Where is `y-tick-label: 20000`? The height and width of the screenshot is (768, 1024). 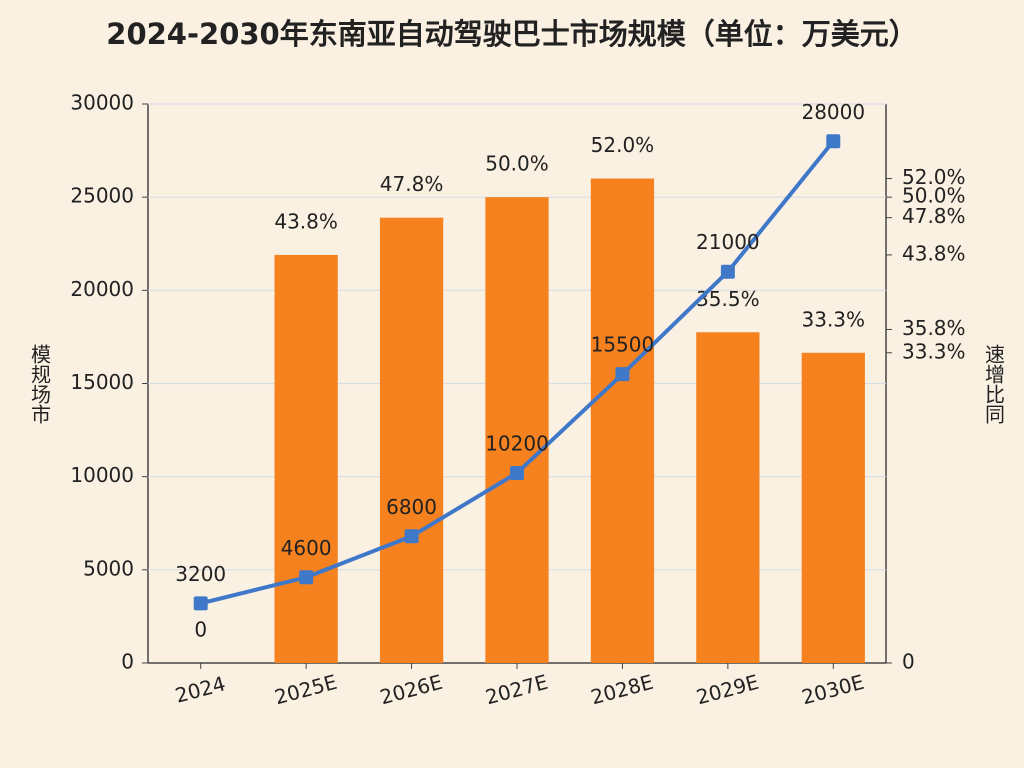 y-tick-label: 20000 is located at coordinates (102, 289).